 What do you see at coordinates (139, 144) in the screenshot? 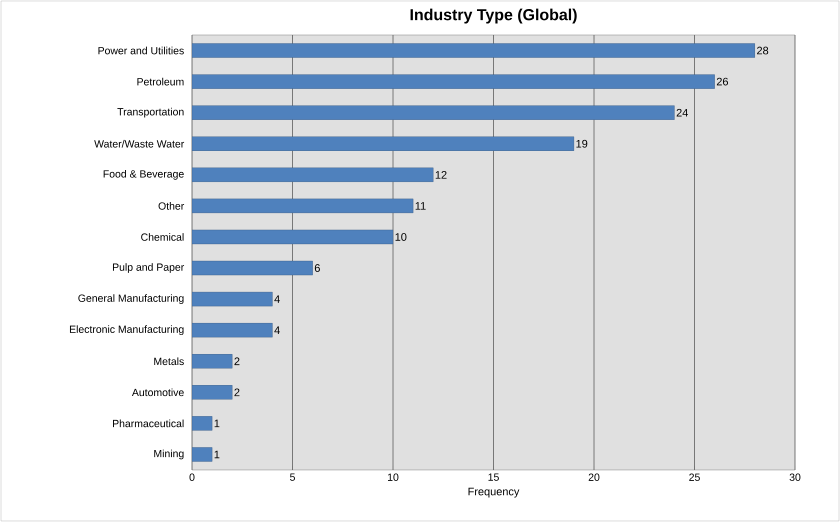
I see `y-tick-label: Water/Waste Water` at bounding box center [139, 144].